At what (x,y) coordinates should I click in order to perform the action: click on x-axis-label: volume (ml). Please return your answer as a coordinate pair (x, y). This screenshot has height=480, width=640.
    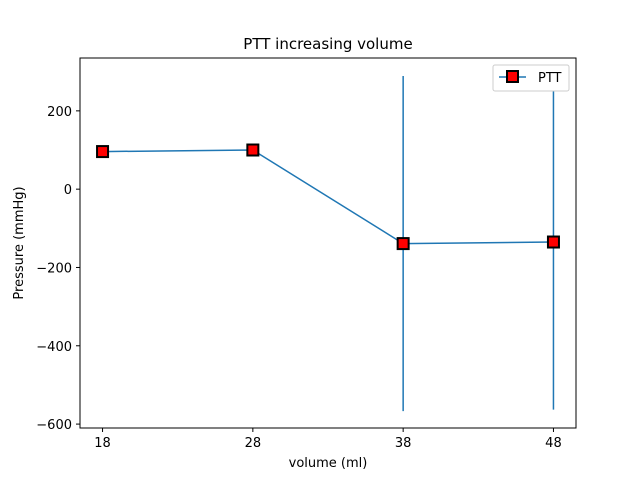
    Looking at the image, I should click on (328, 463).